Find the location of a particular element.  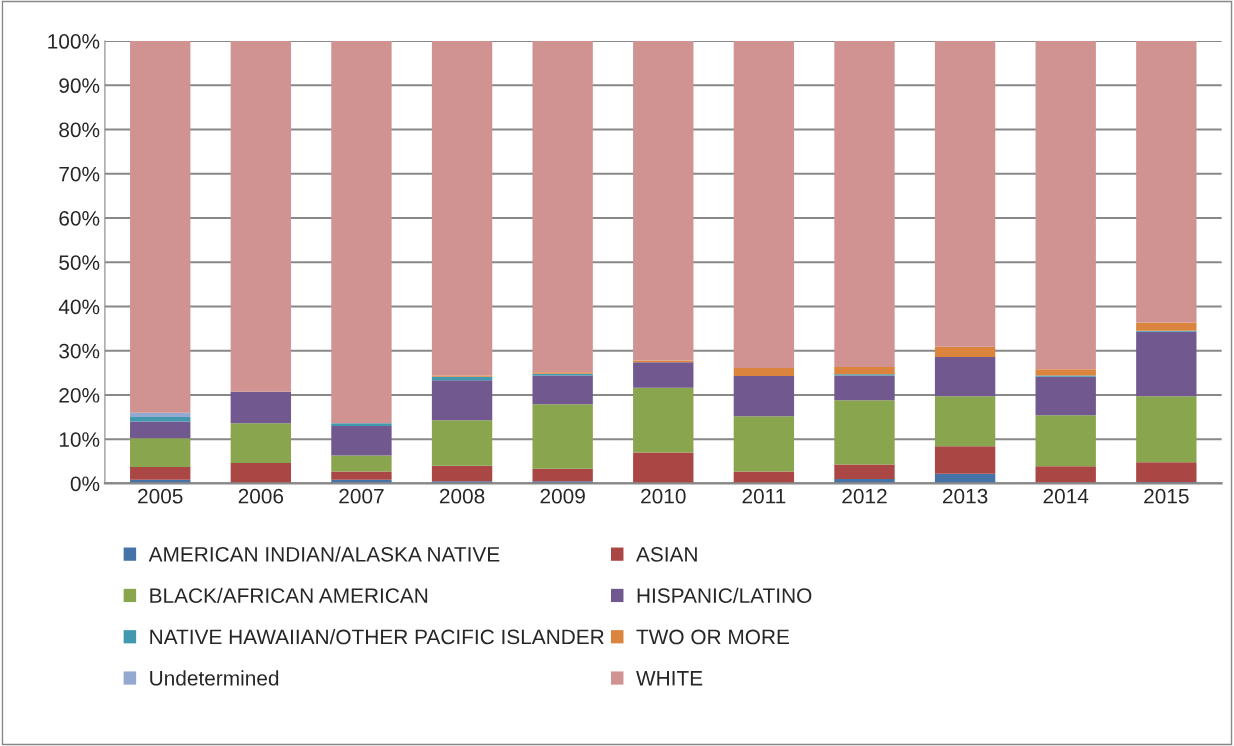

x-tick-label: 2014 is located at coordinates (1066, 496).